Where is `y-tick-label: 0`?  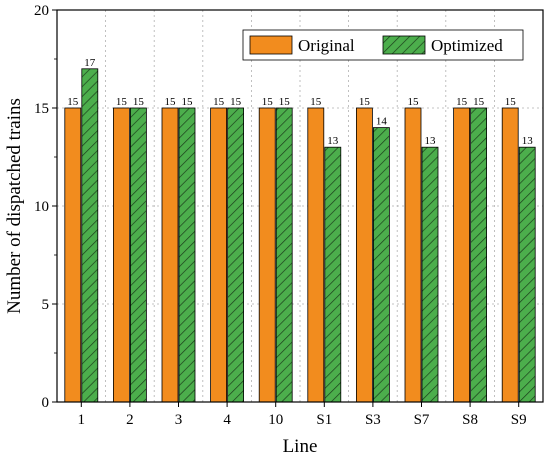 y-tick-label: 0 is located at coordinates (46, 403).